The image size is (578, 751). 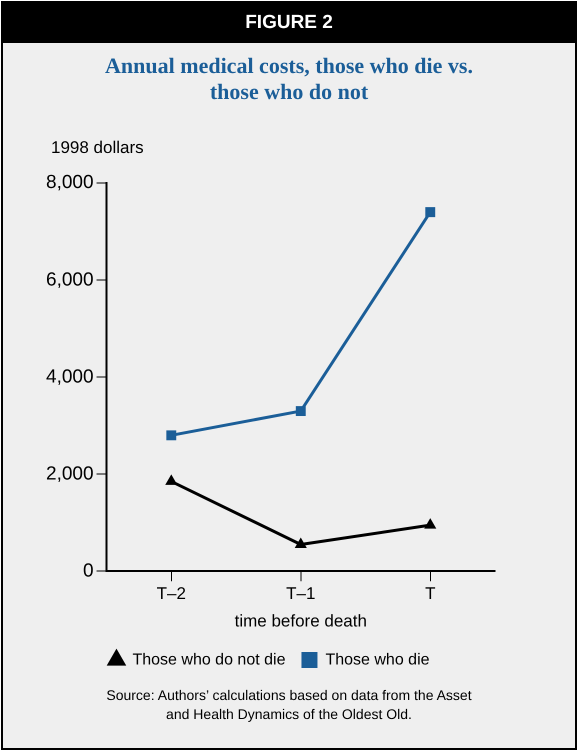 What do you see at coordinates (70, 279) in the screenshot?
I see `y-tick-label: 6,000` at bounding box center [70, 279].